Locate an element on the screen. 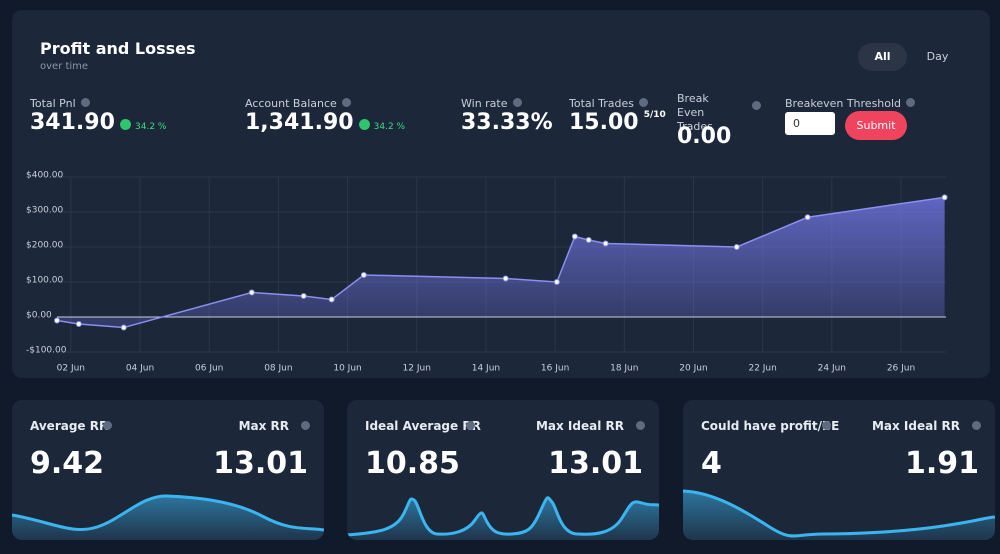 This screenshot has width=1000, height=554. y-tick-label: $0.00 is located at coordinates (39, 316).